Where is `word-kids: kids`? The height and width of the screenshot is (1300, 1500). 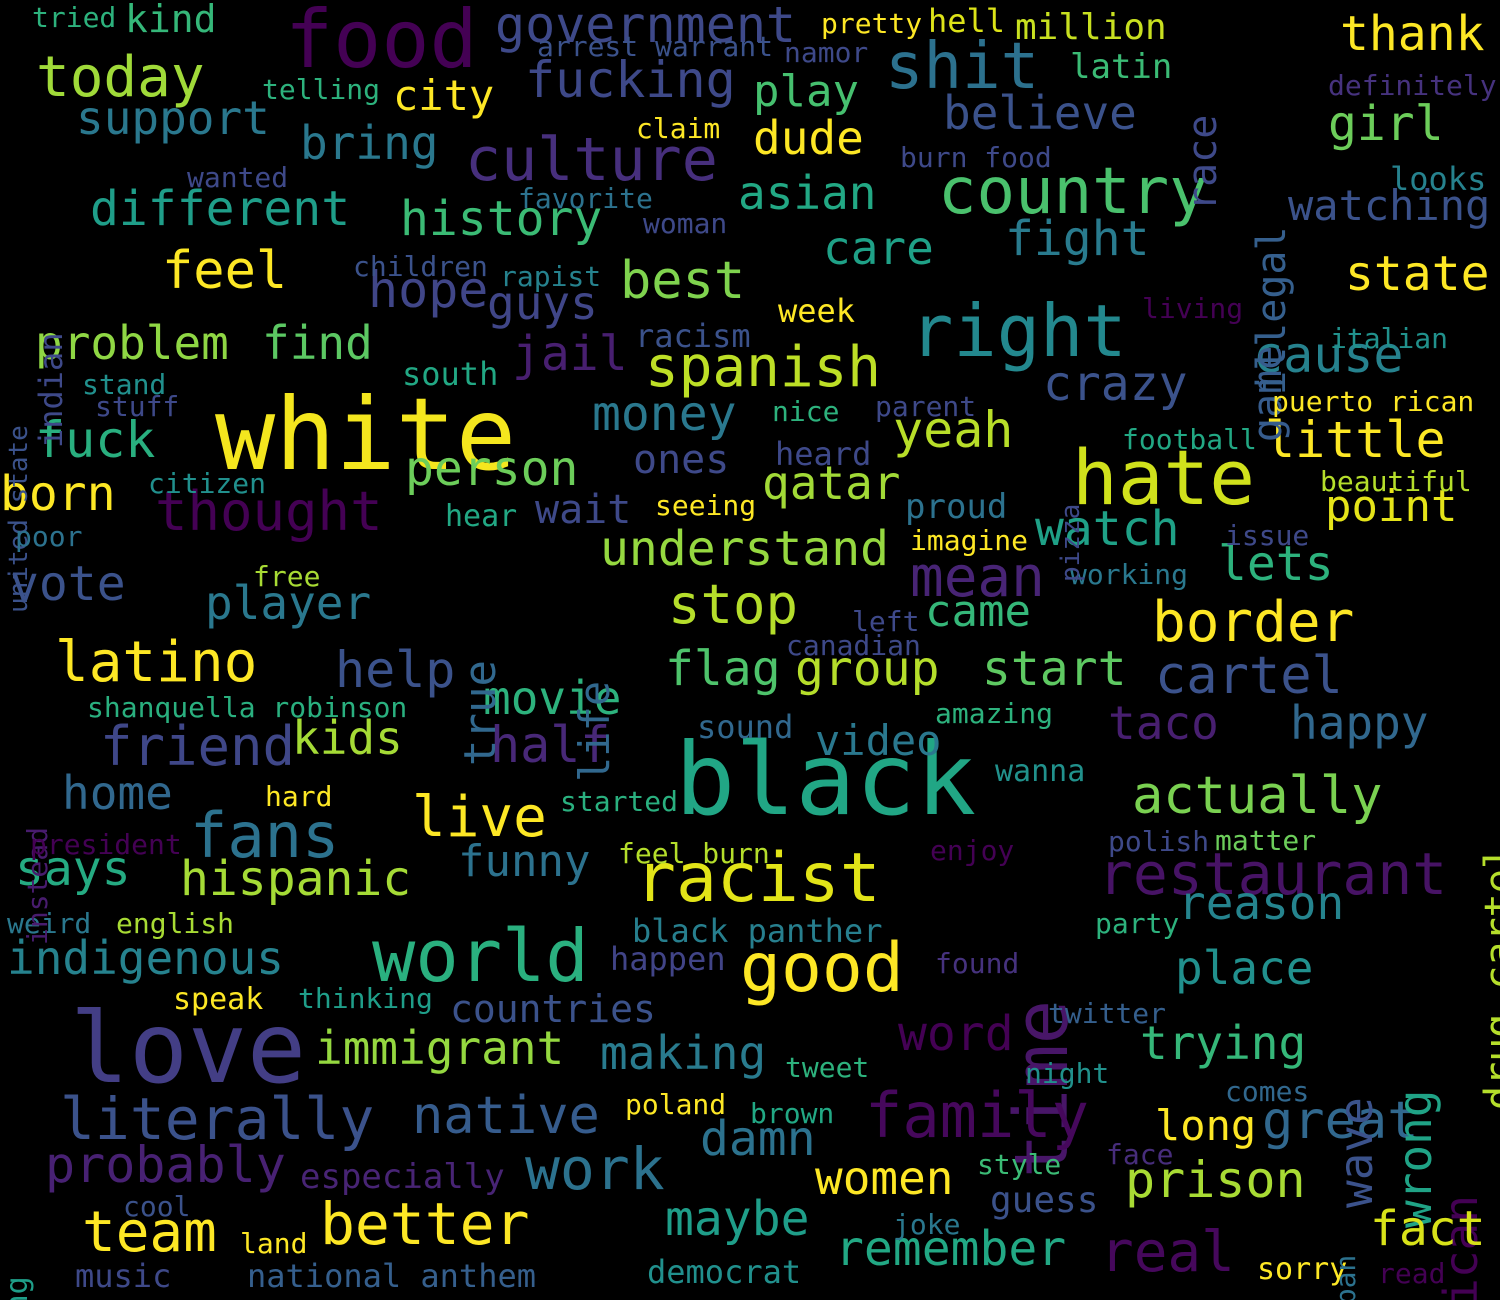 word-kids: kids is located at coordinates (347, 738).